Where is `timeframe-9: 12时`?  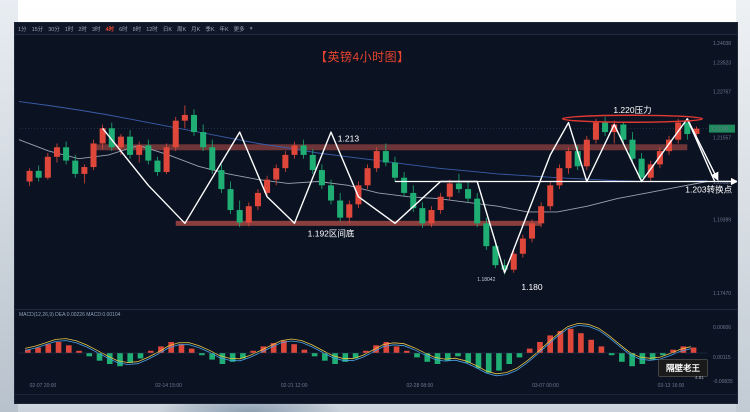
timeframe-9: 12时 is located at coordinates (152, 29).